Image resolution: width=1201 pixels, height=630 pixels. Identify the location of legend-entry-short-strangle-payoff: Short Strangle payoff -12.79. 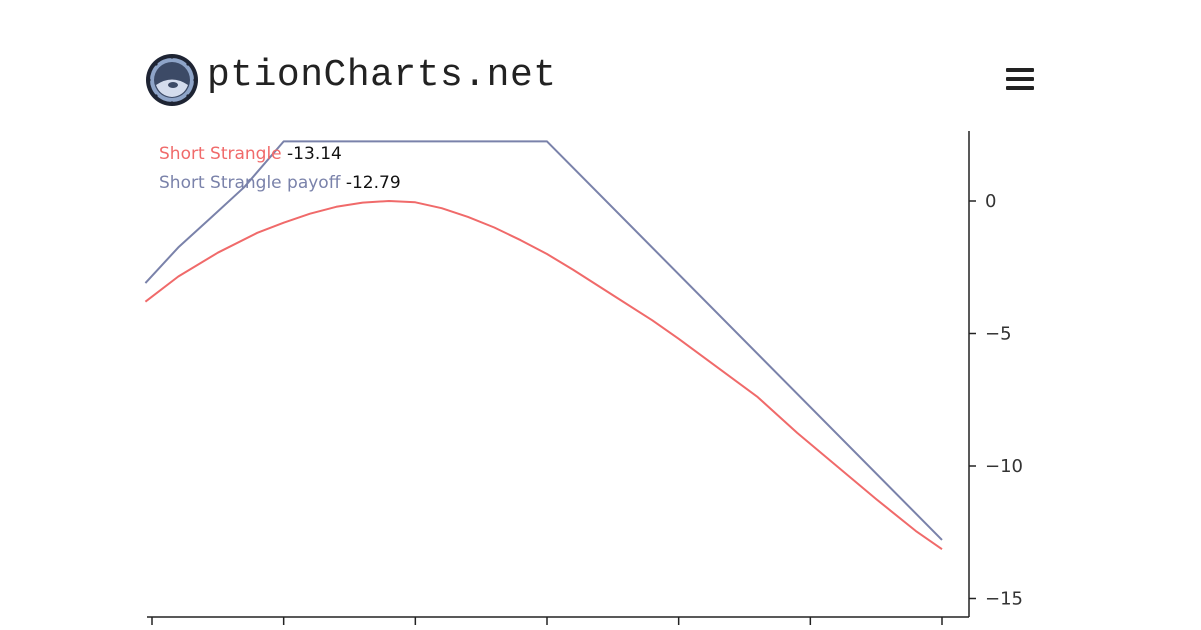
(280, 183).